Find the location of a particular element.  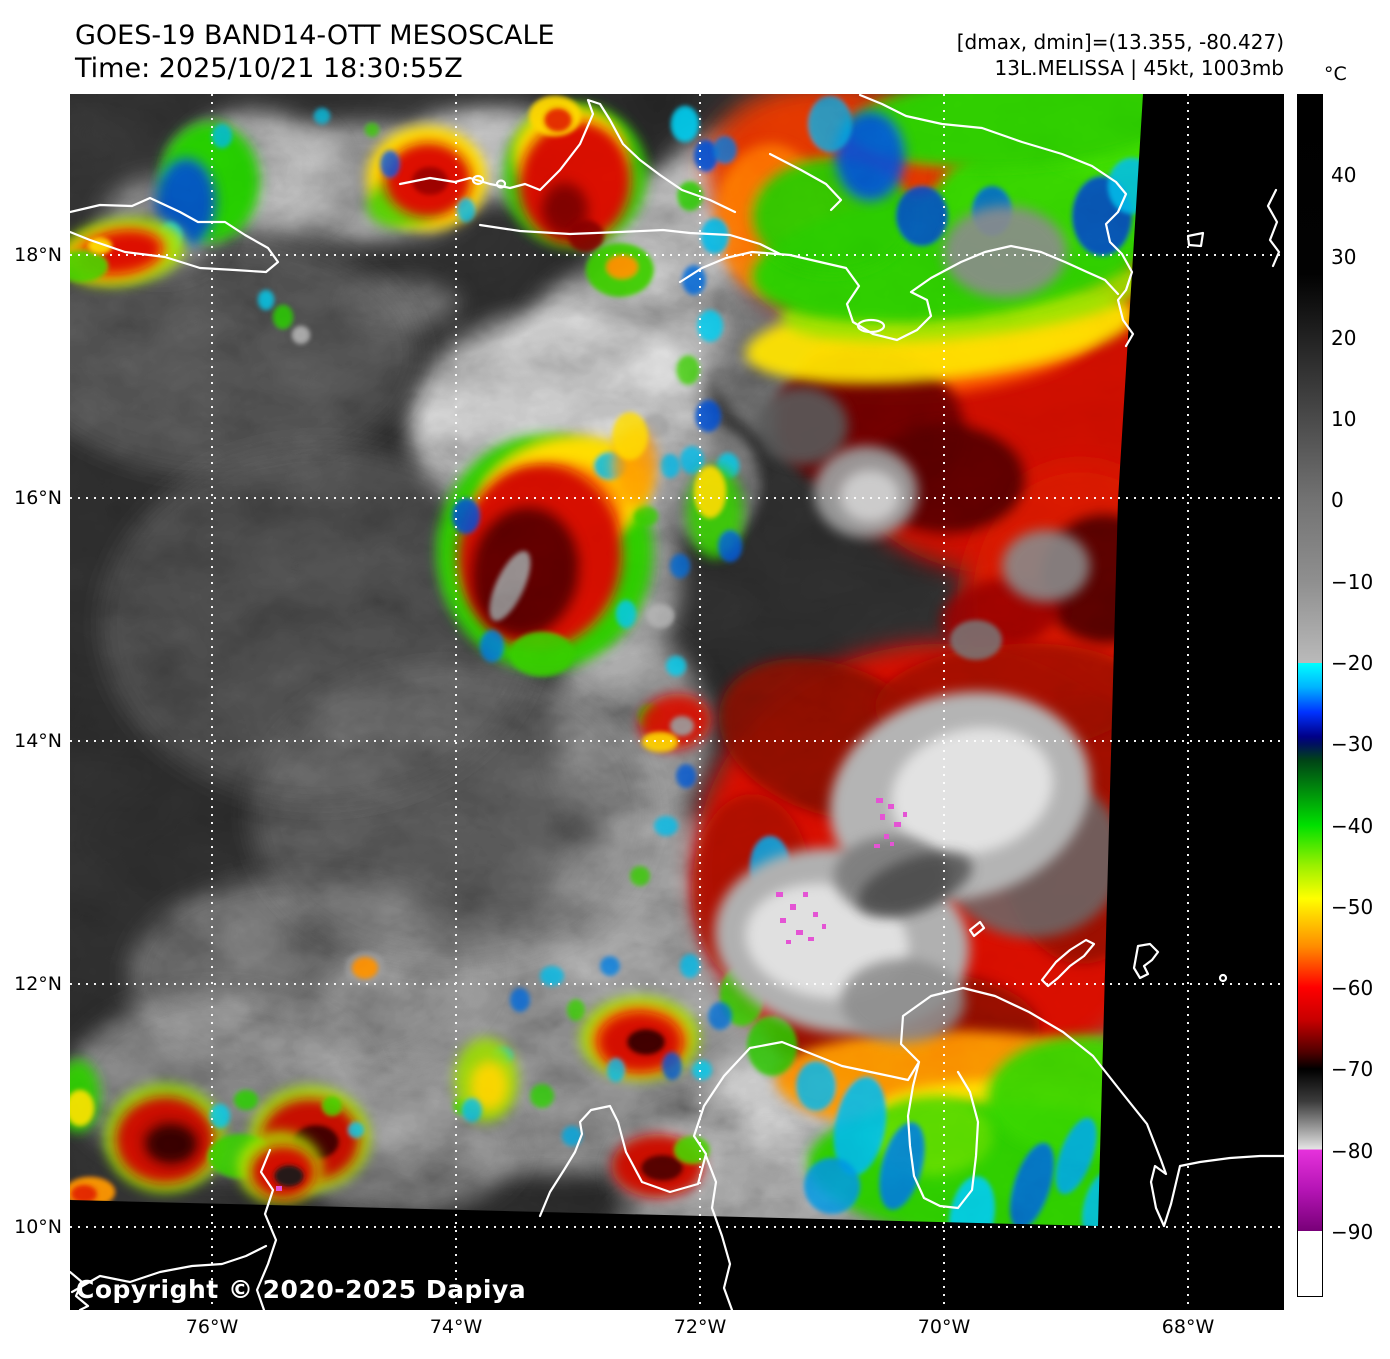

coastline-aruba-island is located at coordinates (977, 929).